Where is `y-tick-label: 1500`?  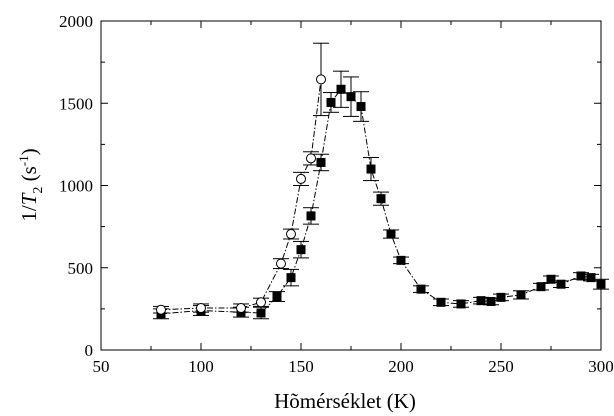 y-tick-label: 1500 is located at coordinates (76, 103).